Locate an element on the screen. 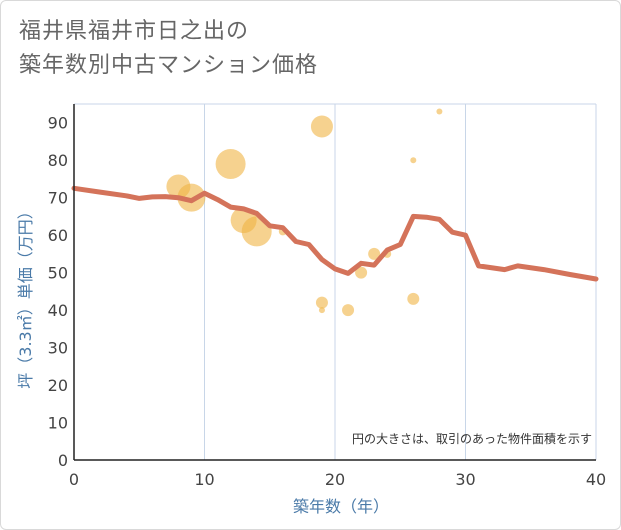 This screenshot has height=530, width=621. y-tick-label: 10 is located at coordinates (58, 423).